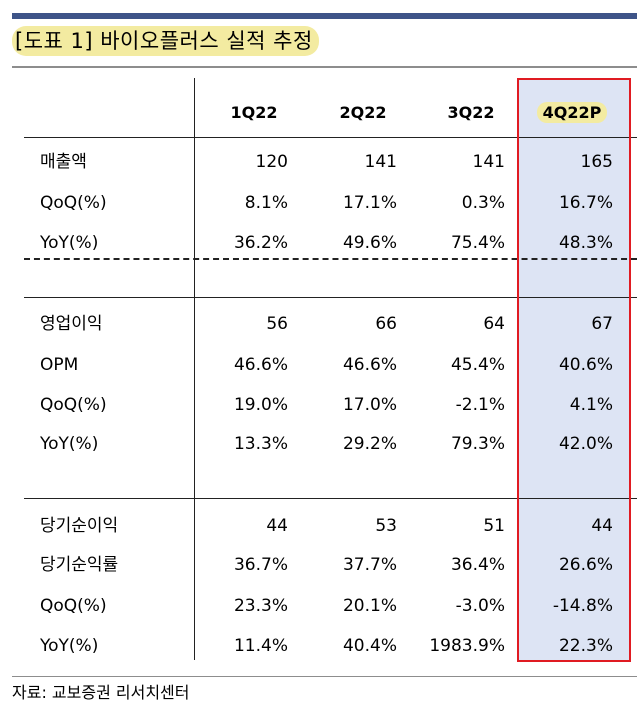  I want to click on table-title: [도표 1] 바이오플러스 실적 추정, so click(165, 41).